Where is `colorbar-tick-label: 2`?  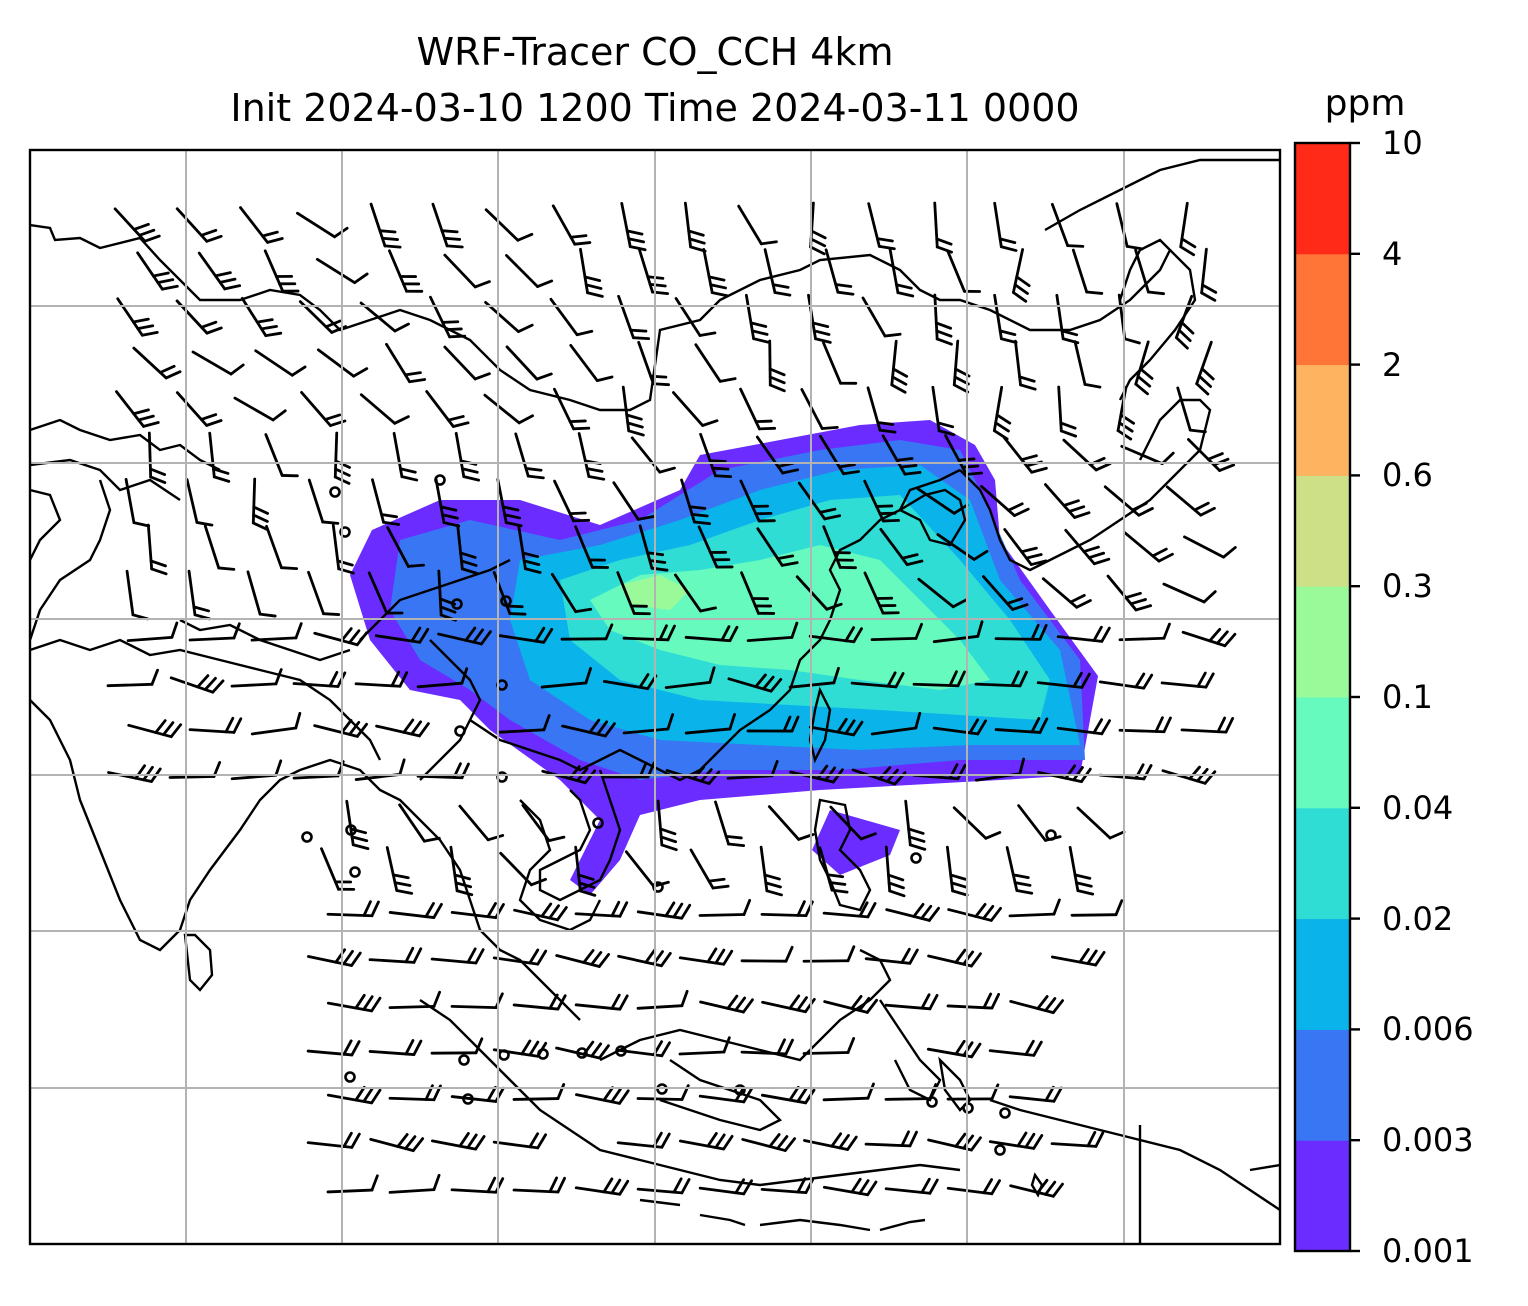
colorbar-tick-label: 2 is located at coordinates (1392, 364).